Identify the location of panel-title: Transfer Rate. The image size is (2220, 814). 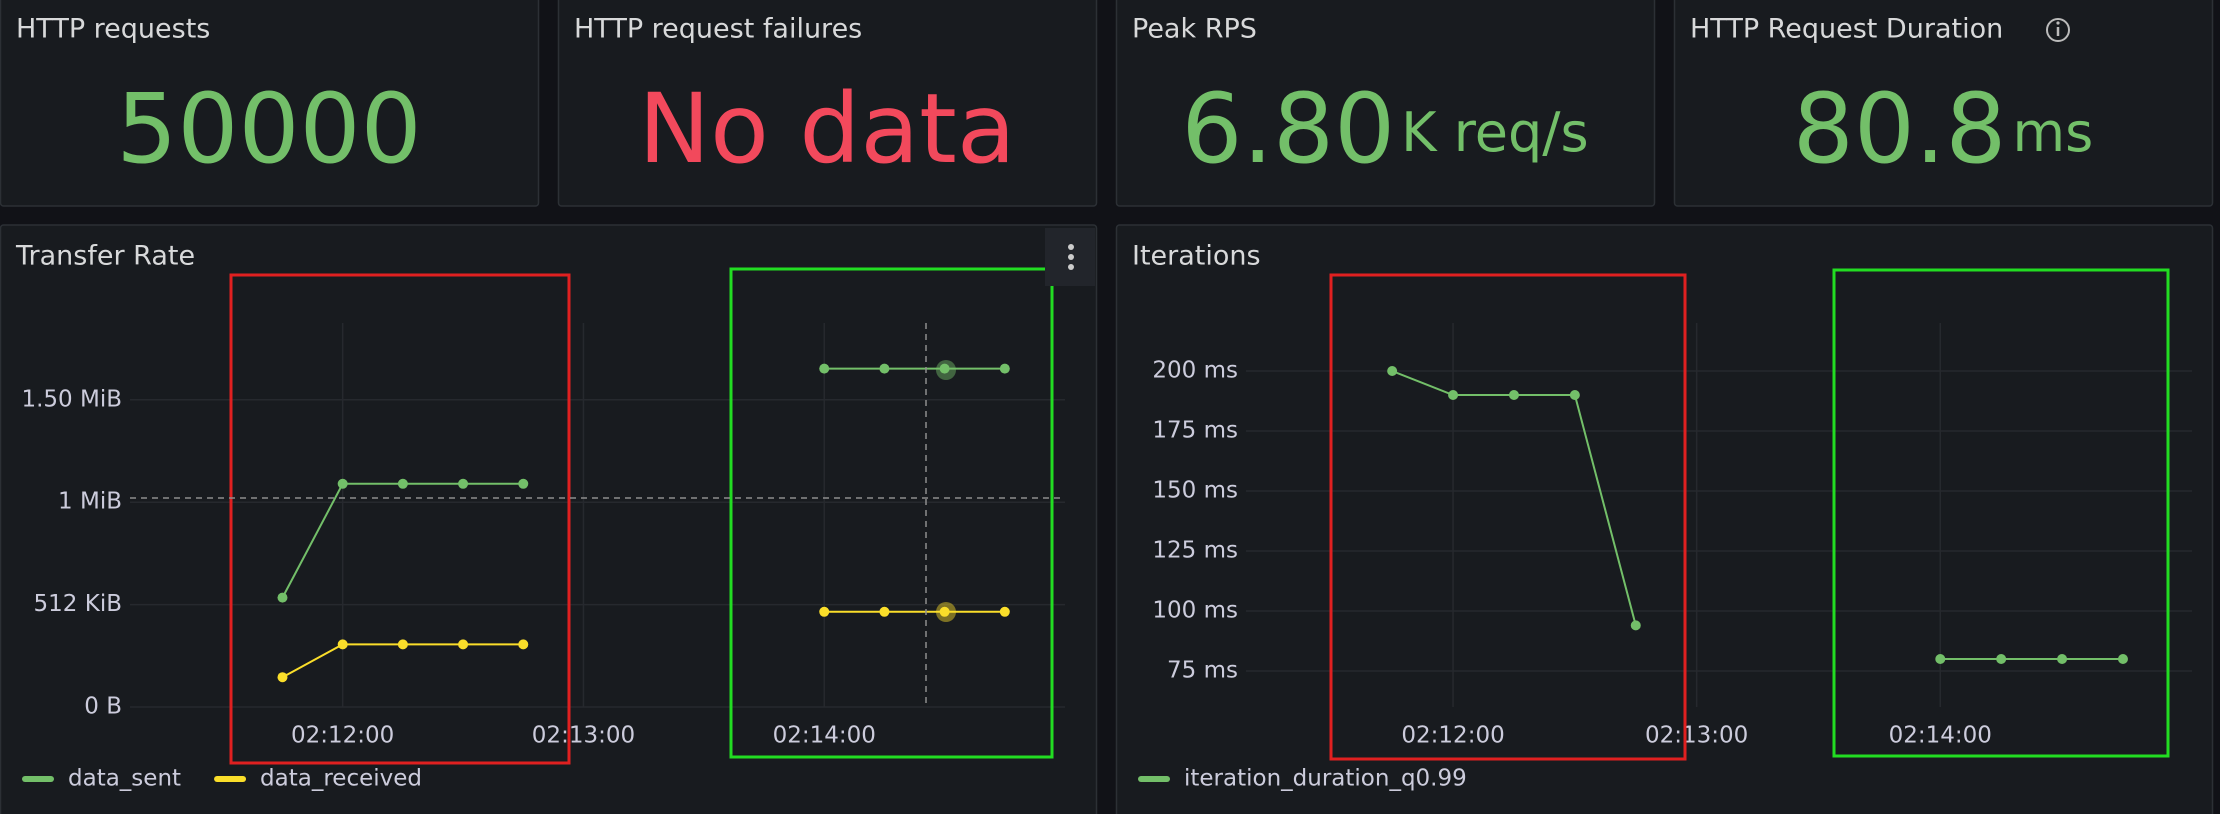
(105, 256).